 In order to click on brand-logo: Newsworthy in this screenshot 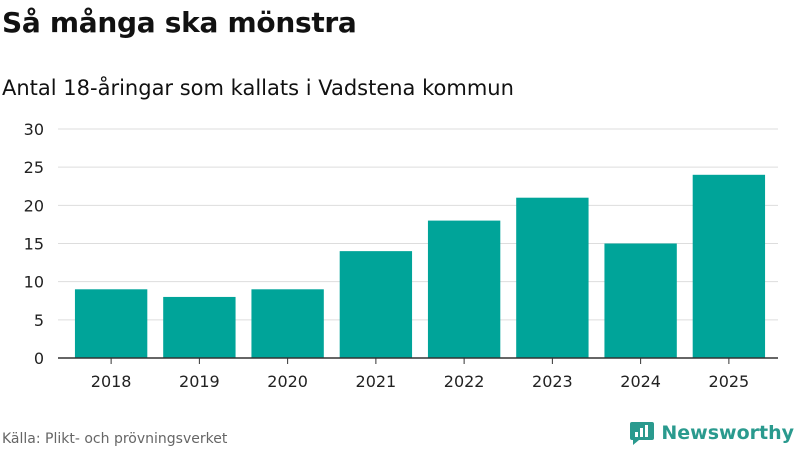, I will do `click(711, 433)`.